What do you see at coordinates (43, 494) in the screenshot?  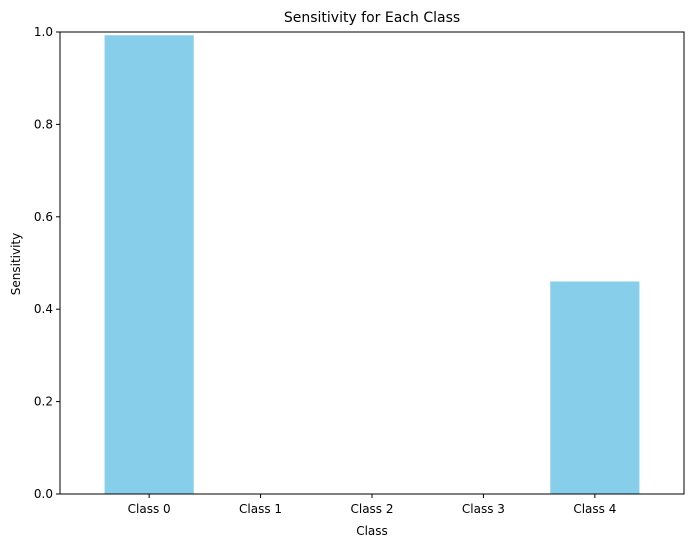 I see `y-tick-label: 0.0` at bounding box center [43, 494].